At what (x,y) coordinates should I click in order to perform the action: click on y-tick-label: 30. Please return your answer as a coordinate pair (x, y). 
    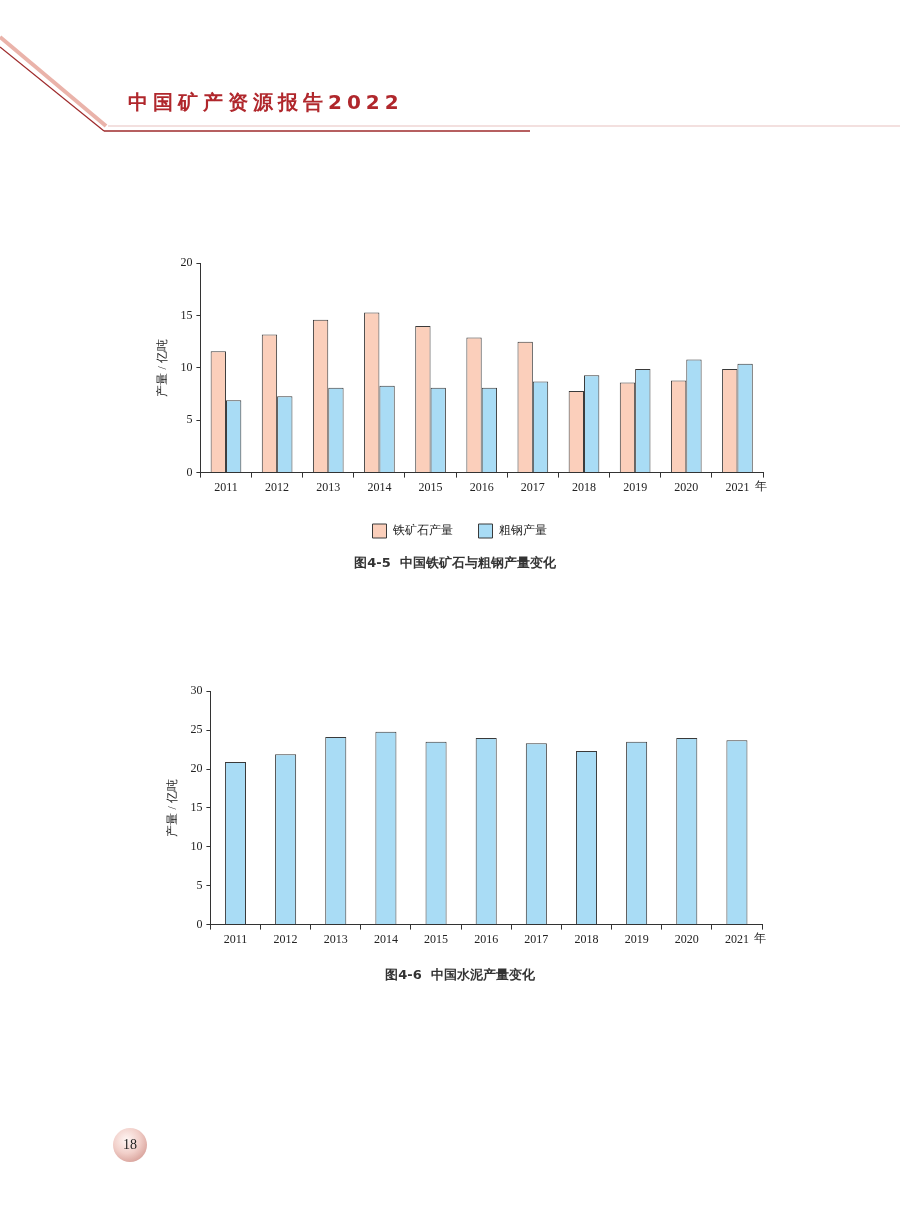
    Looking at the image, I should click on (196, 690).